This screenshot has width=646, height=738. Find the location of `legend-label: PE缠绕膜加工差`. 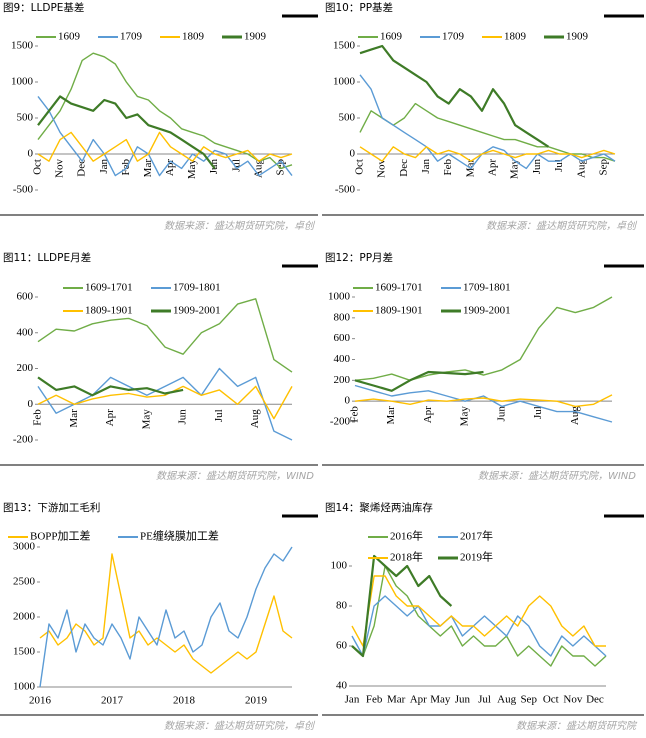

legend-label: PE缠绕膜加工差 is located at coordinates (179, 536).